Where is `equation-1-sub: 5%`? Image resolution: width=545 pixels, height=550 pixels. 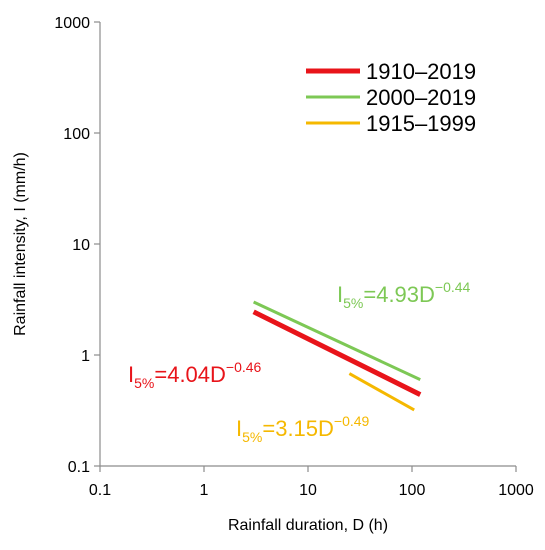
equation-1-sub: 5% is located at coordinates (353, 303).